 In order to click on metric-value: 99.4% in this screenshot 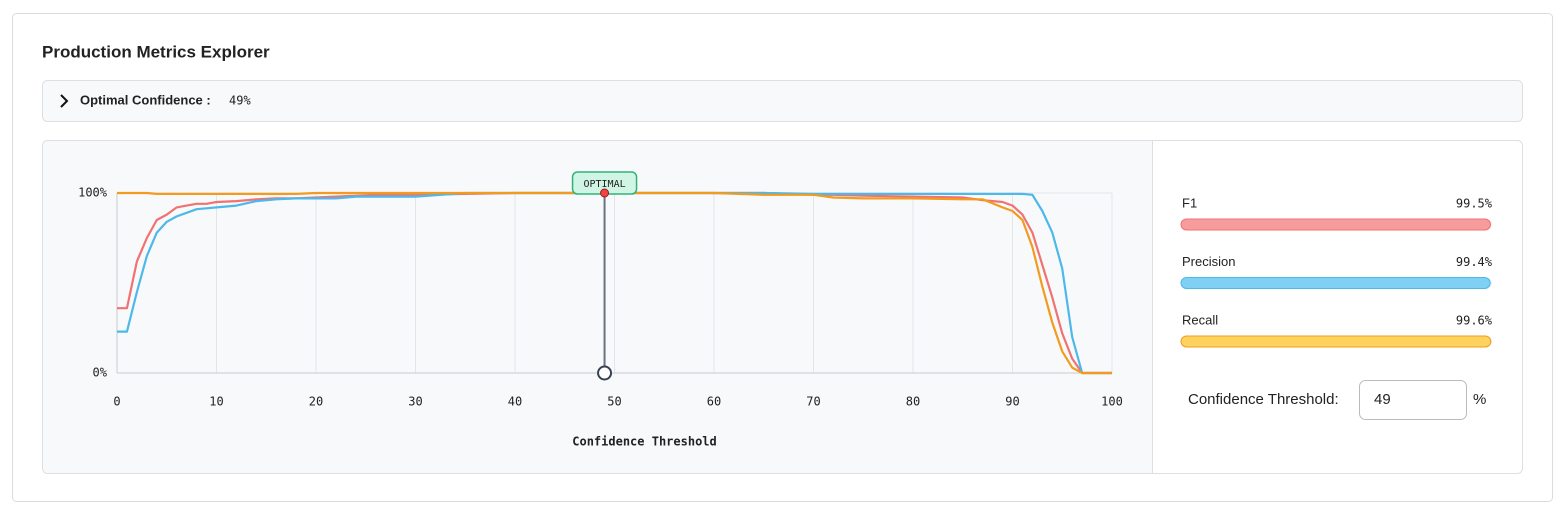, I will do `click(1474, 262)`.